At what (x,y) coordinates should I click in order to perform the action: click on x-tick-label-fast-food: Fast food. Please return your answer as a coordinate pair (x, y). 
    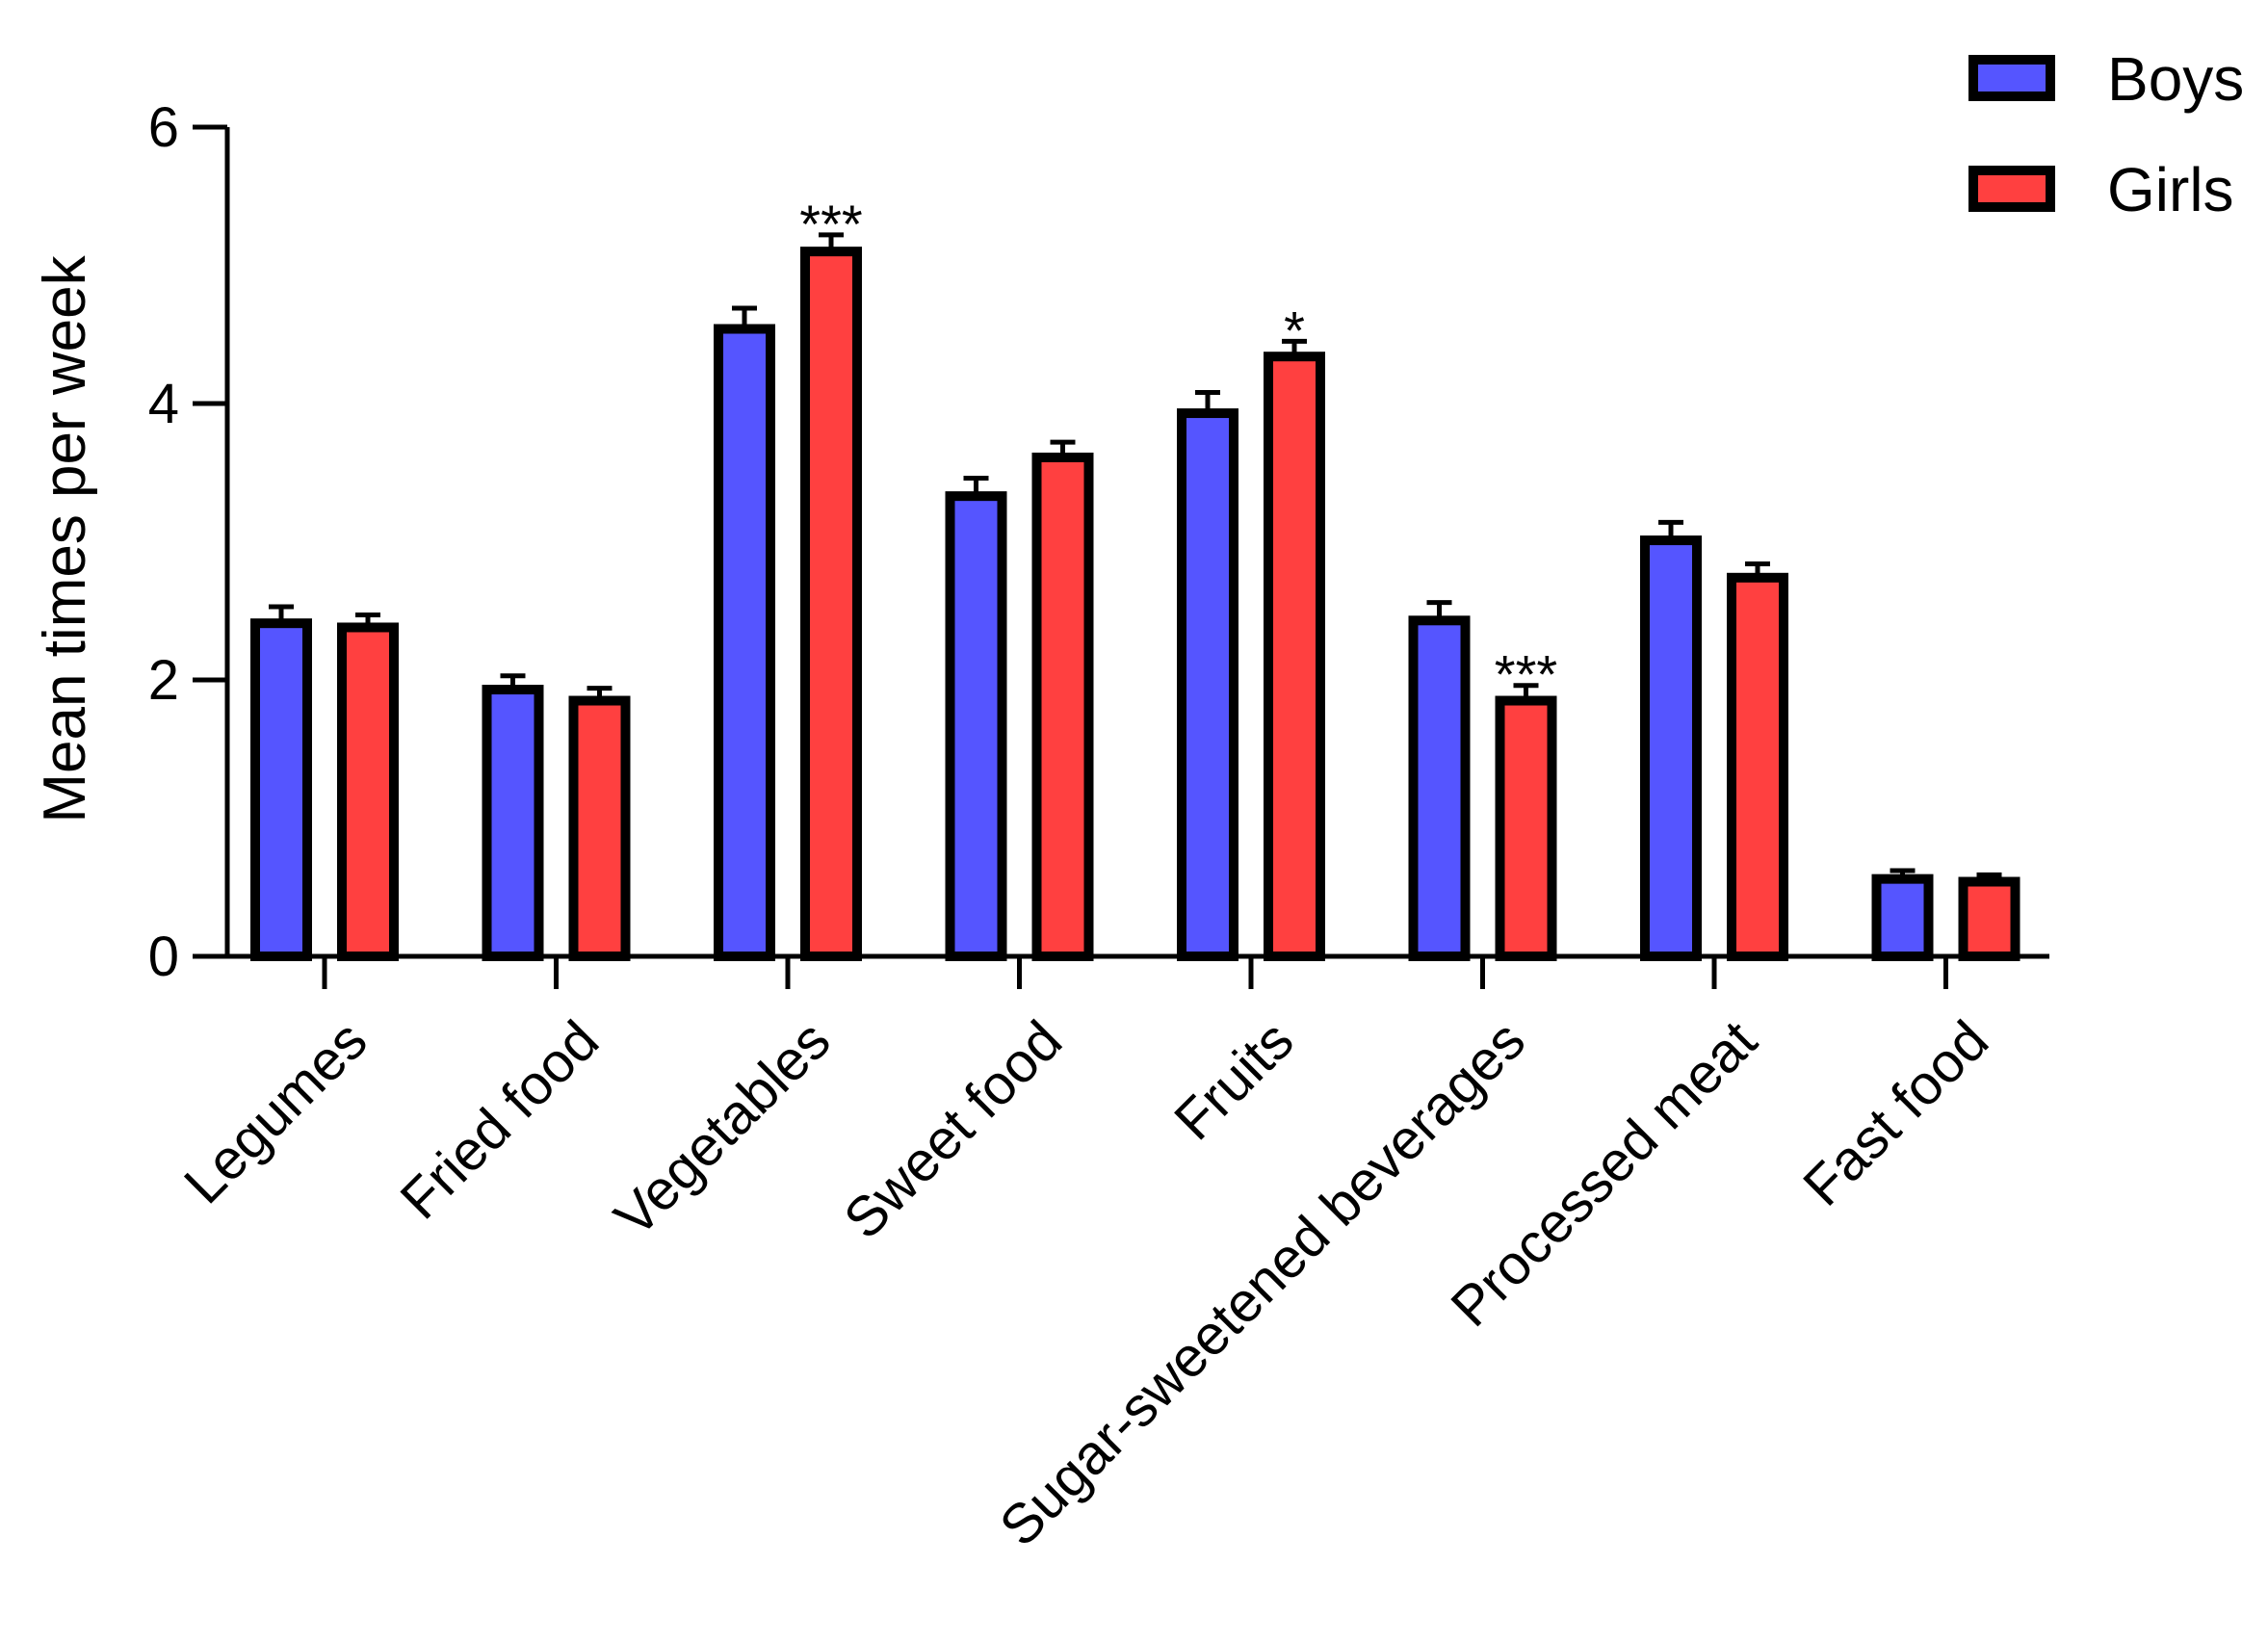
    Looking at the image, I should click on (1896, 1113).